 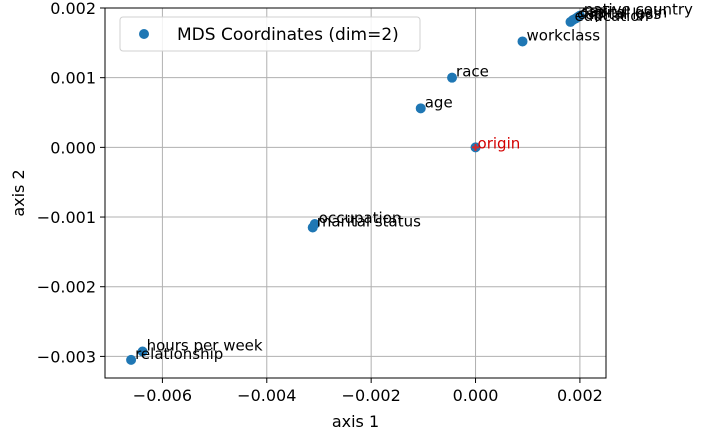 I want to click on point-label: hours per week, so click(x=205, y=346).